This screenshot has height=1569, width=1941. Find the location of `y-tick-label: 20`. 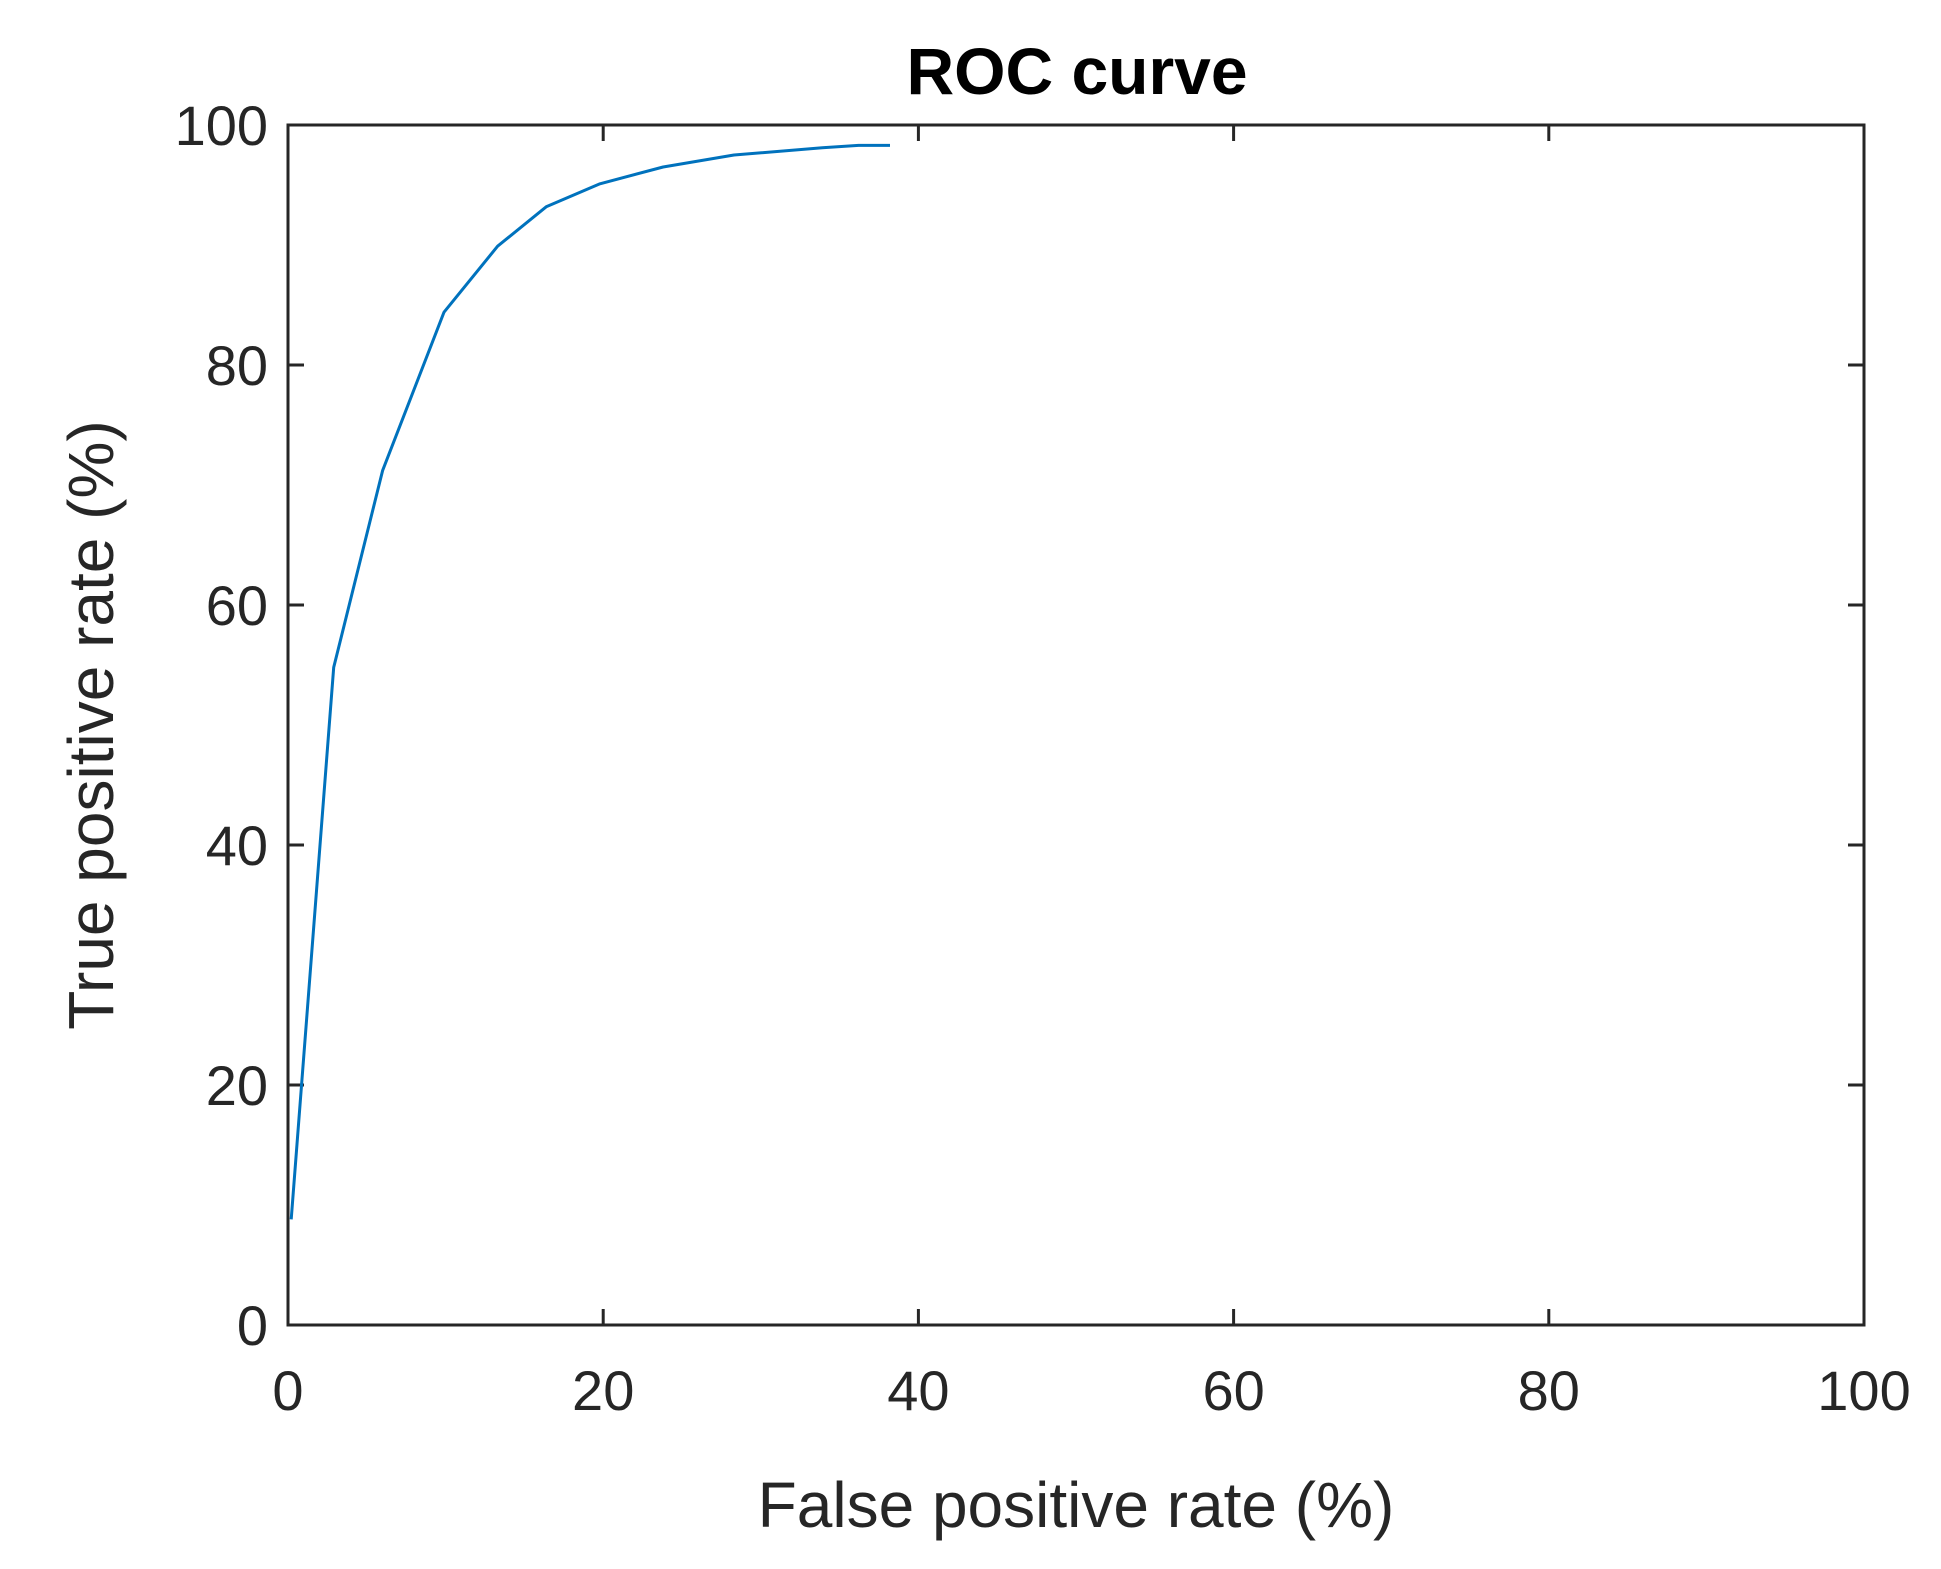

y-tick-label: 20 is located at coordinates (237, 1085).